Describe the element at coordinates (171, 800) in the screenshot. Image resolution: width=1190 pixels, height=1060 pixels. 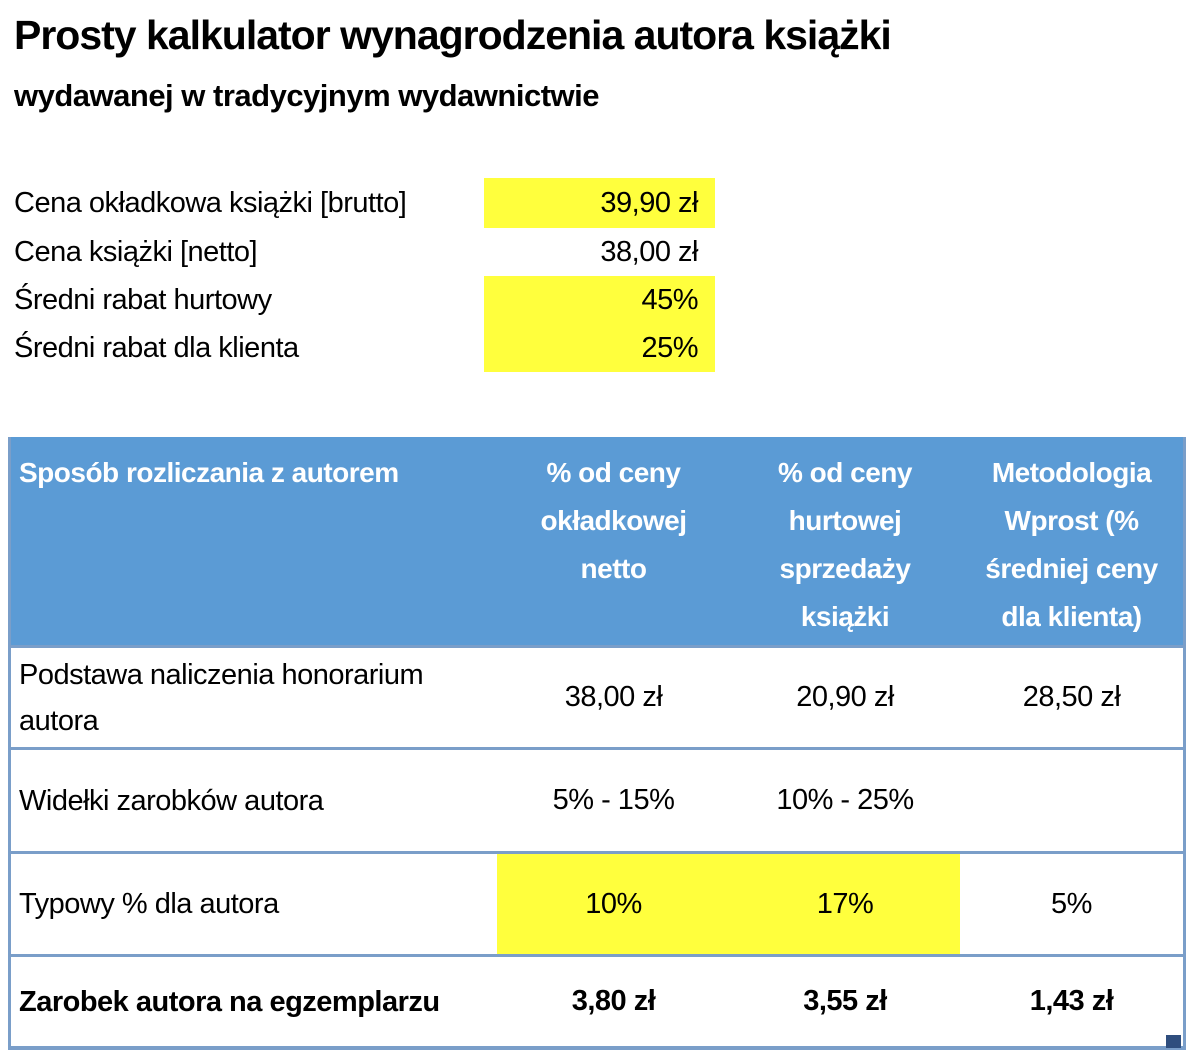
I see `row-label-earnings-range: Widełki zarobków autora` at that location.